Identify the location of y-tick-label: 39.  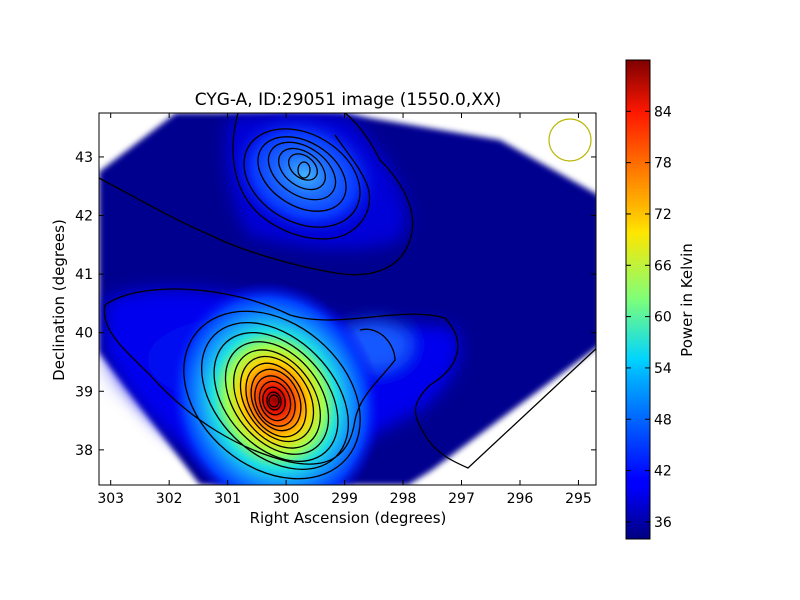
(84, 392).